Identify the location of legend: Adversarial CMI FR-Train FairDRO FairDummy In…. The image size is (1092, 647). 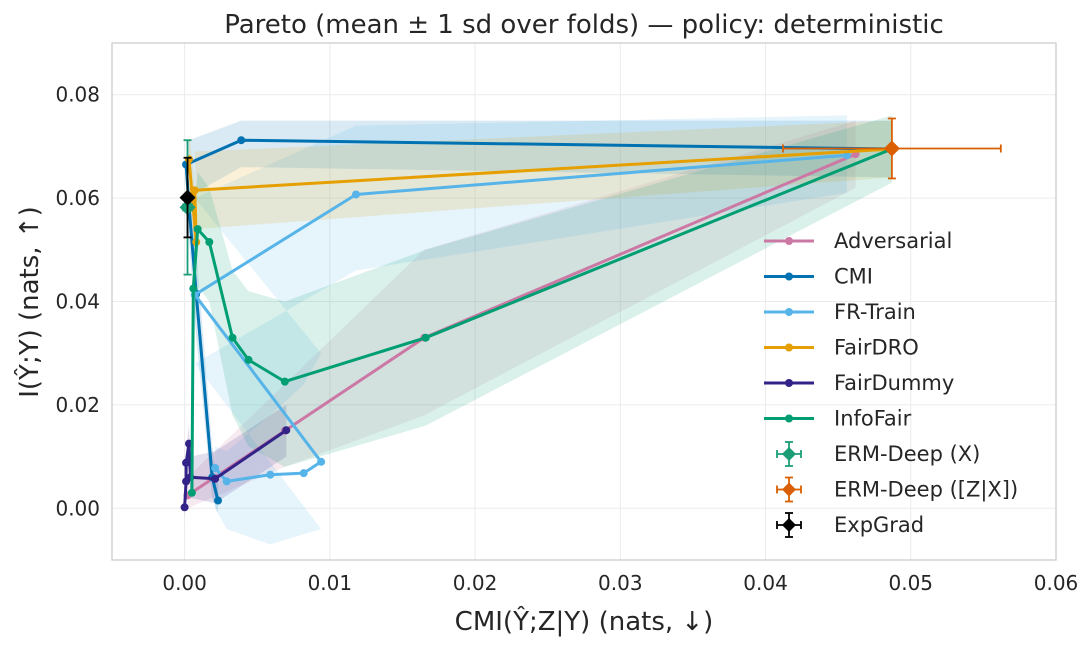
(891, 383).